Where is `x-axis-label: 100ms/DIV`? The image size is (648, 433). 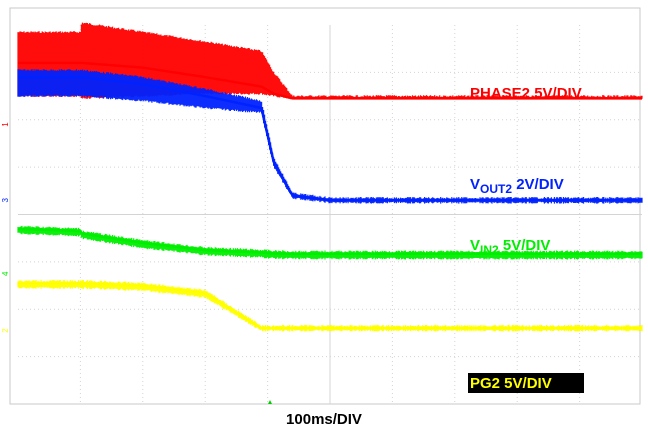 x-axis-label: 100ms/DIV is located at coordinates (324, 419).